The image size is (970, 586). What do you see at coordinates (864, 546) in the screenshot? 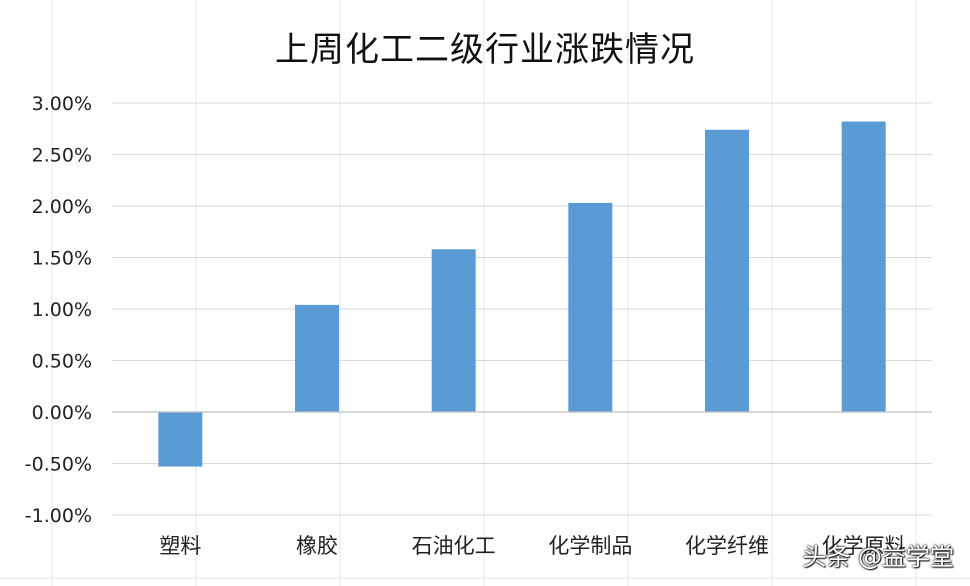
I see `x-category-label: 化学原料` at bounding box center [864, 546].